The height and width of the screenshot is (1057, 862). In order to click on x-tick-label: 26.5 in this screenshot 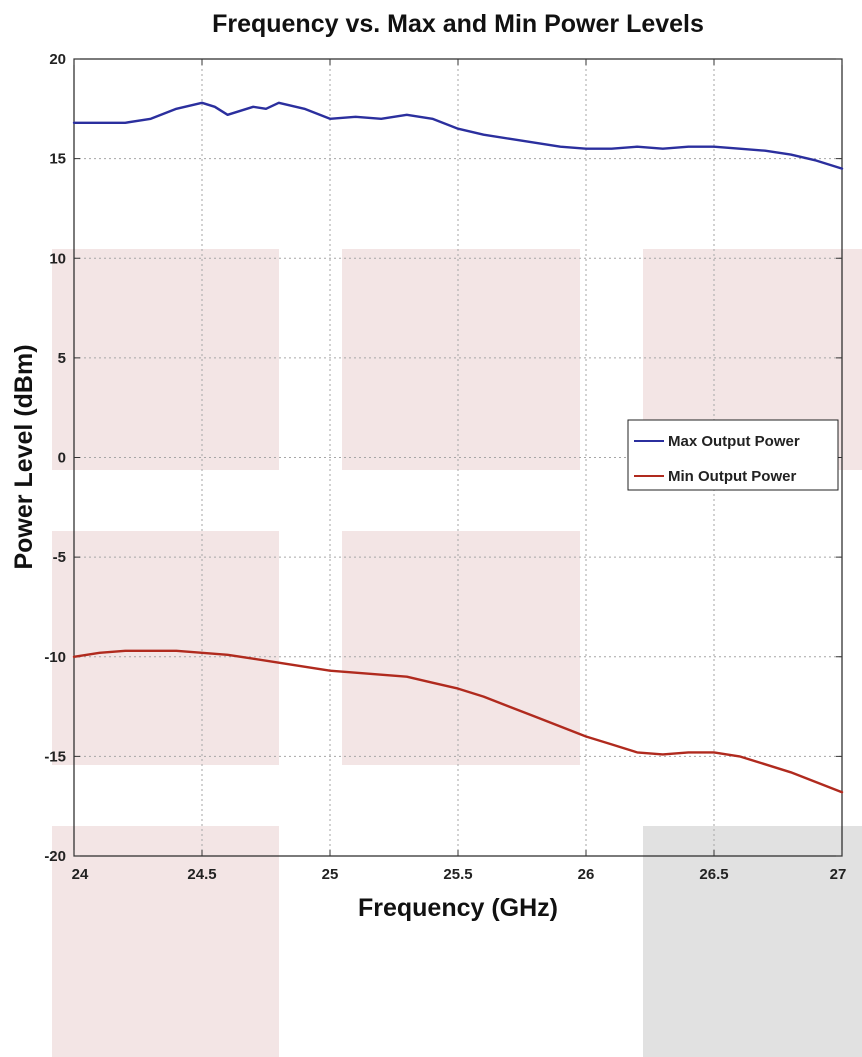, I will do `click(713, 874)`.